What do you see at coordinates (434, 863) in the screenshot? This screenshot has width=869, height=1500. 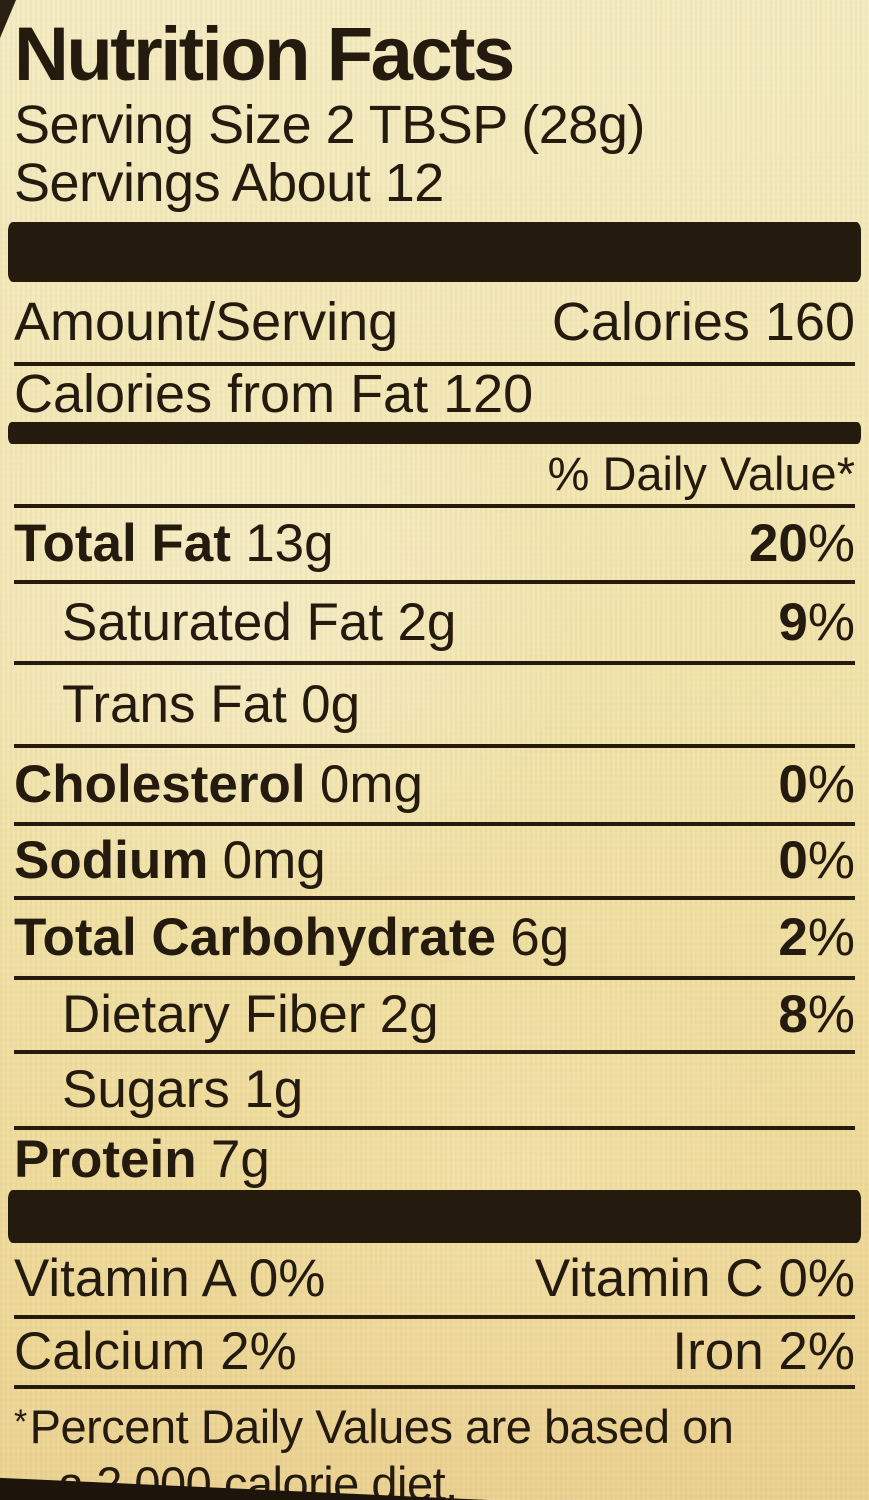 I see `nutrient-row-sodium: Sodium 0mg 0%` at bounding box center [434, 863].